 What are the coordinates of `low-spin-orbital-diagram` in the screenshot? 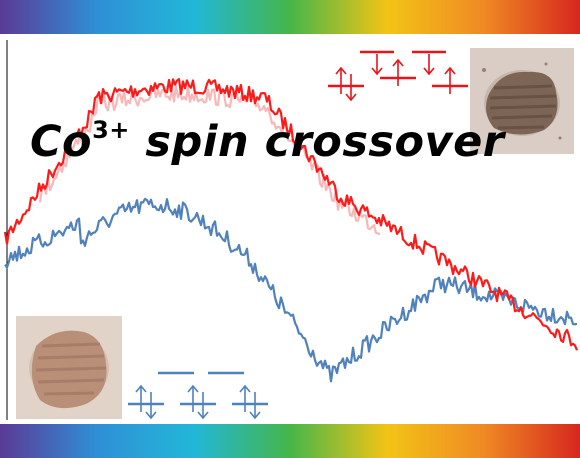 It's located at (198, 395).